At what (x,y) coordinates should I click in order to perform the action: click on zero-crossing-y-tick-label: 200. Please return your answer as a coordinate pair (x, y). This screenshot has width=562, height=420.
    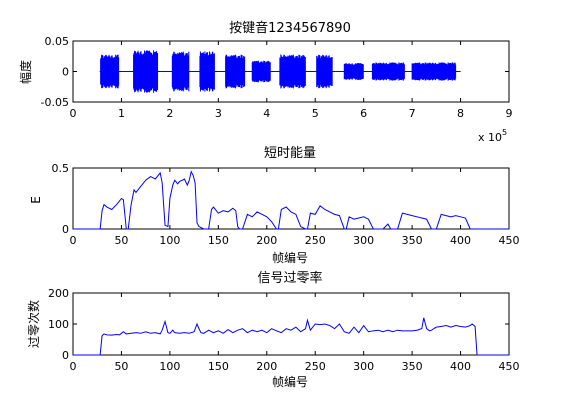
    Looking at the image, I should click on (58, 293).